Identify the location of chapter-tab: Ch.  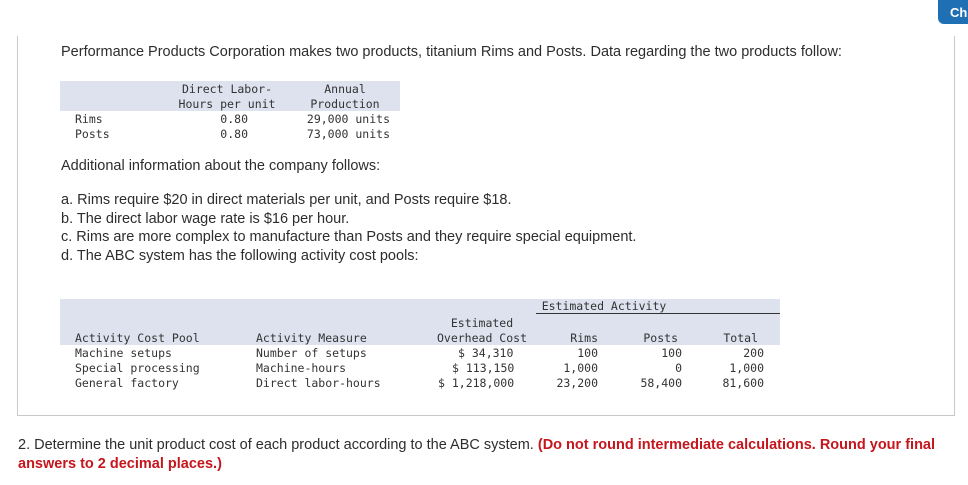
(953, 12).